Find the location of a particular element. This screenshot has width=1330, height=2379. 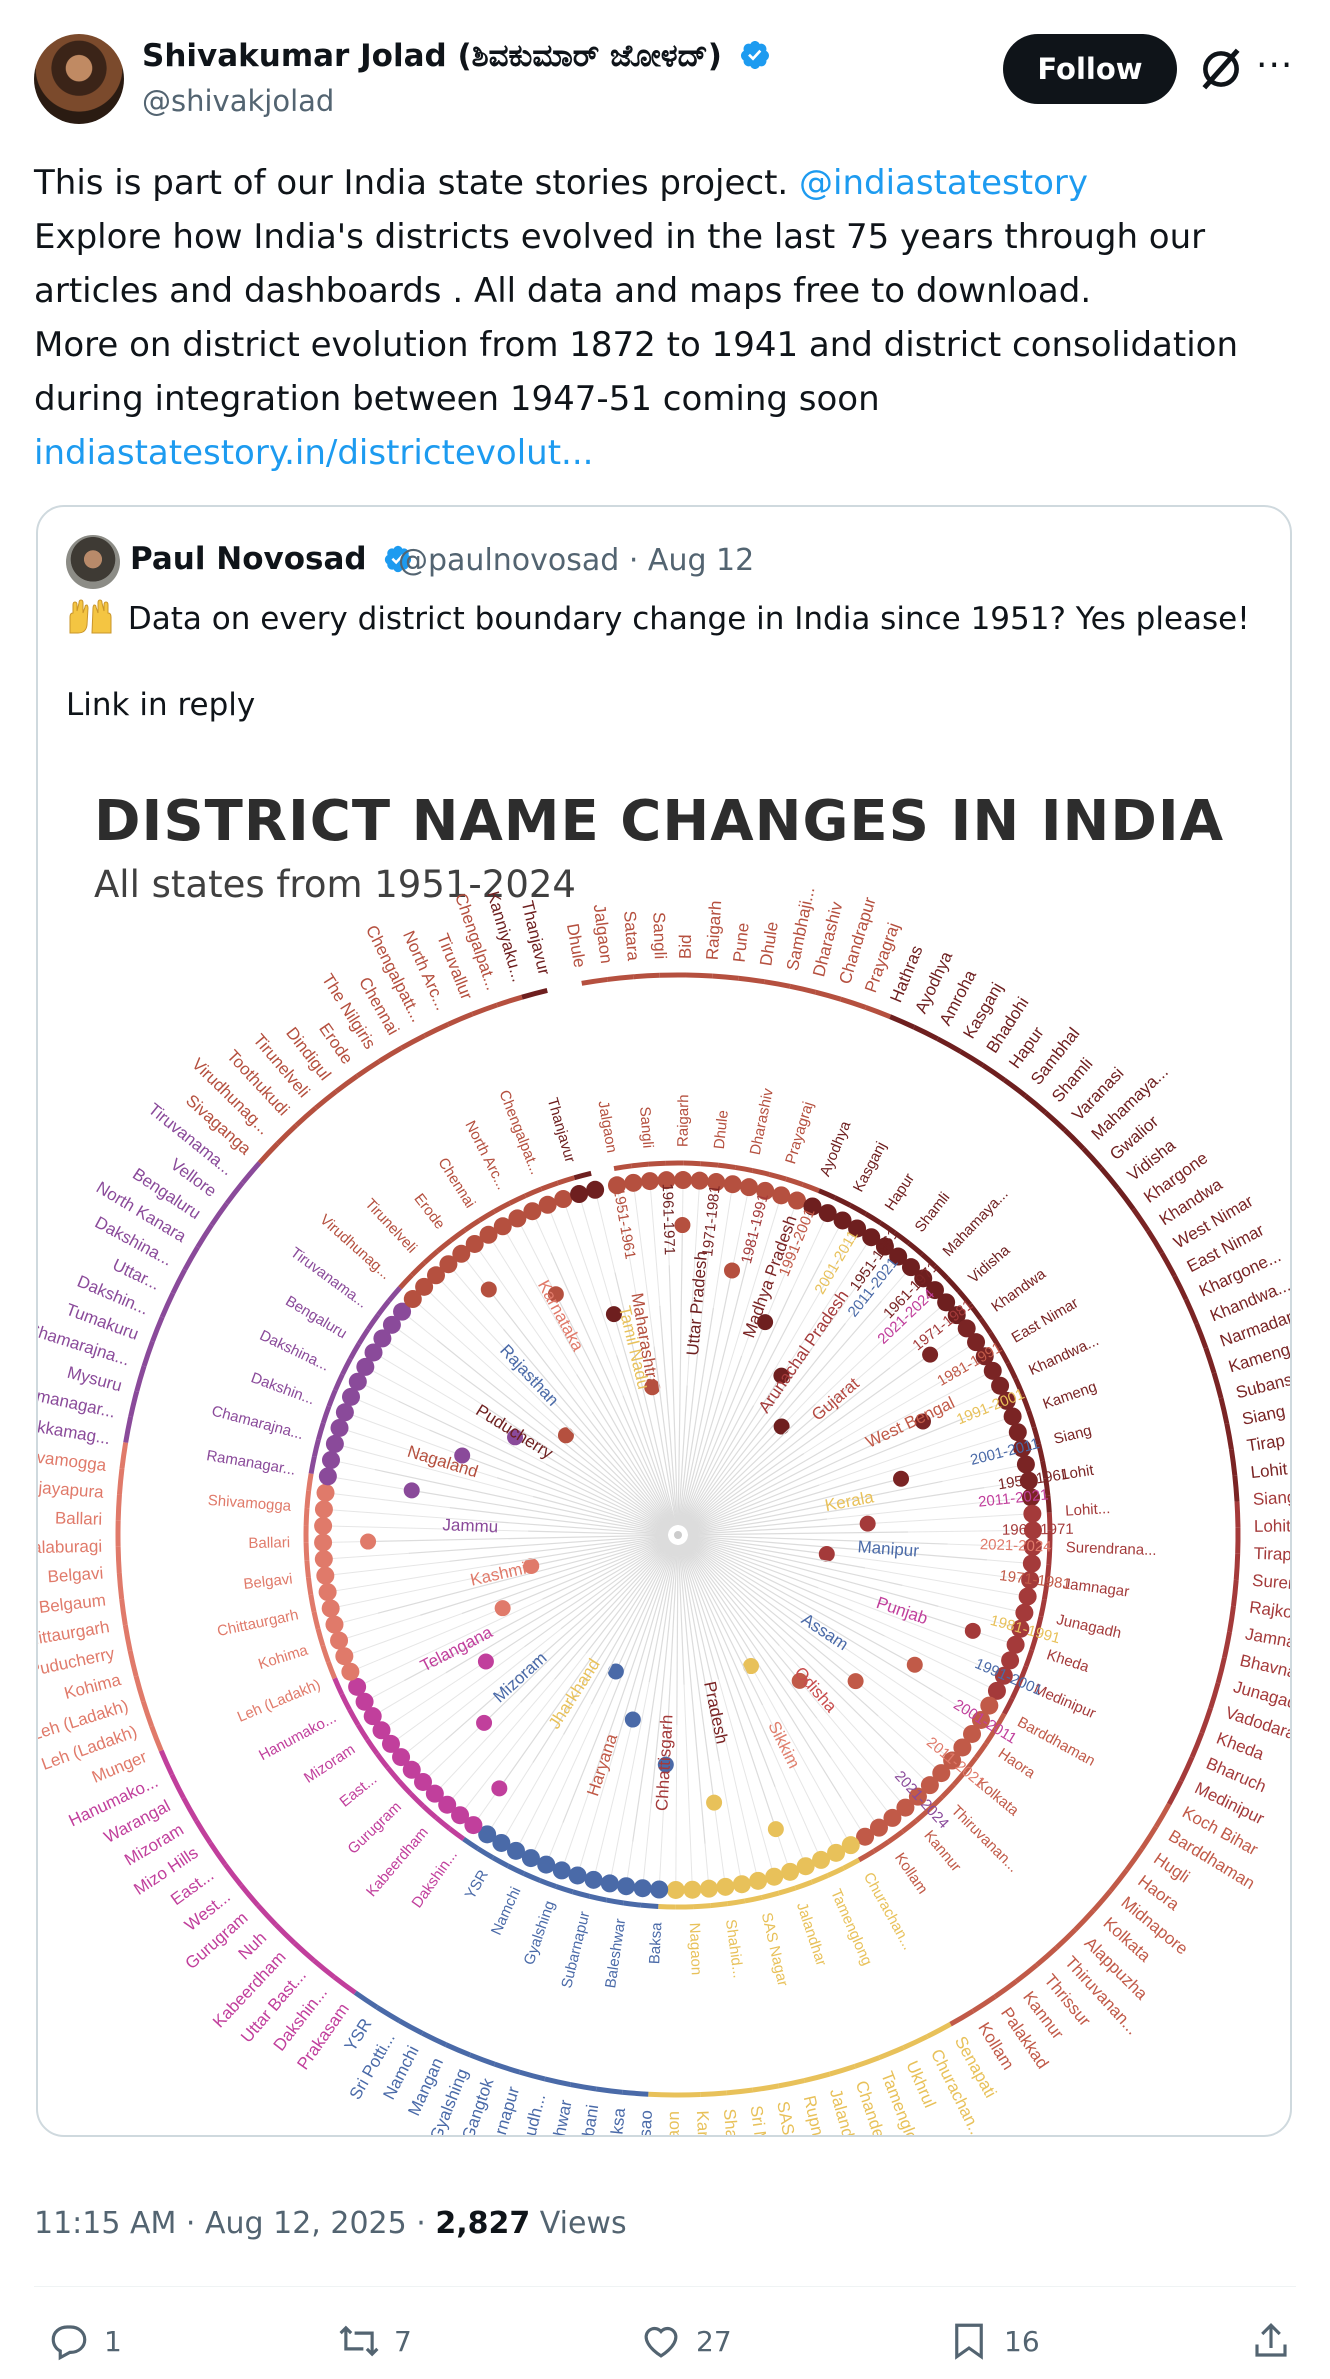

quoted-author-name-text: Paul Novosad is located at coordinates (248, 559).